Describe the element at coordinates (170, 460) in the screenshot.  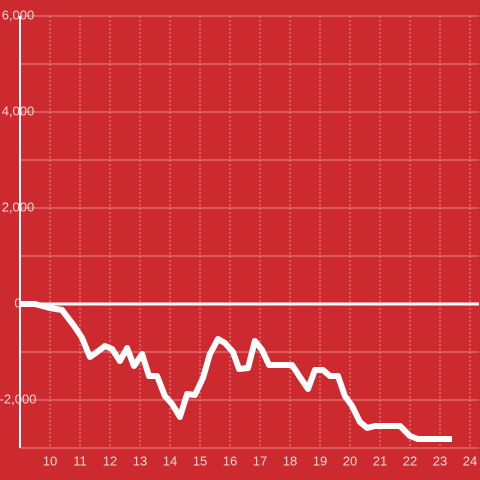
I see `x-tick-label: 14` at that location.